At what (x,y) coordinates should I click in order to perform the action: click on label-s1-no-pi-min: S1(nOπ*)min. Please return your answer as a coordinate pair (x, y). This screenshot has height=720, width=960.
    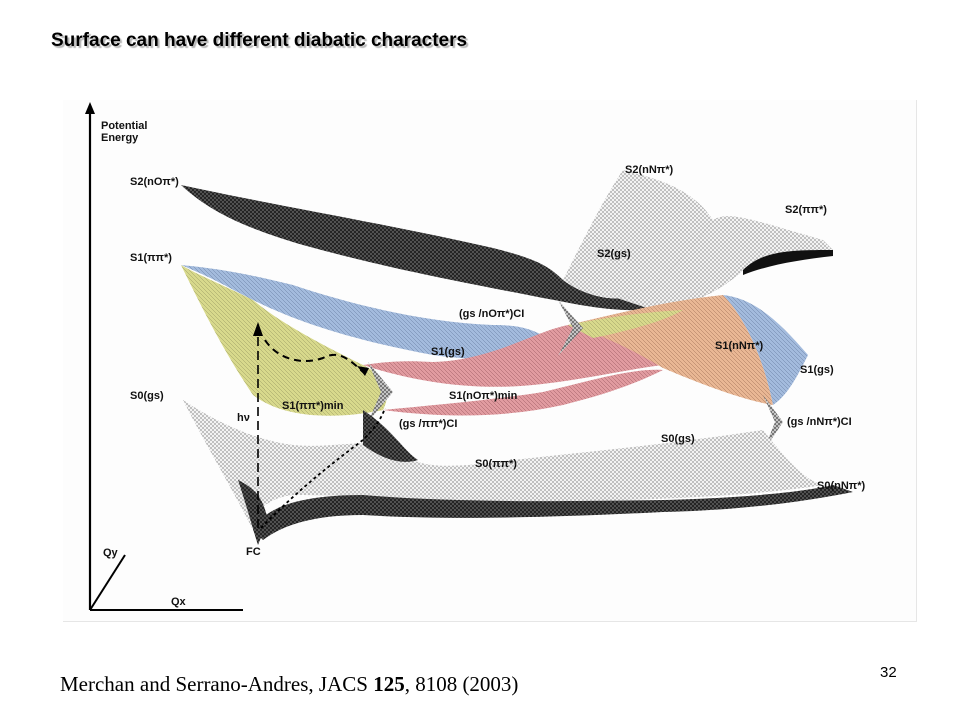
    Looking at the image, I should click on (483, 396).